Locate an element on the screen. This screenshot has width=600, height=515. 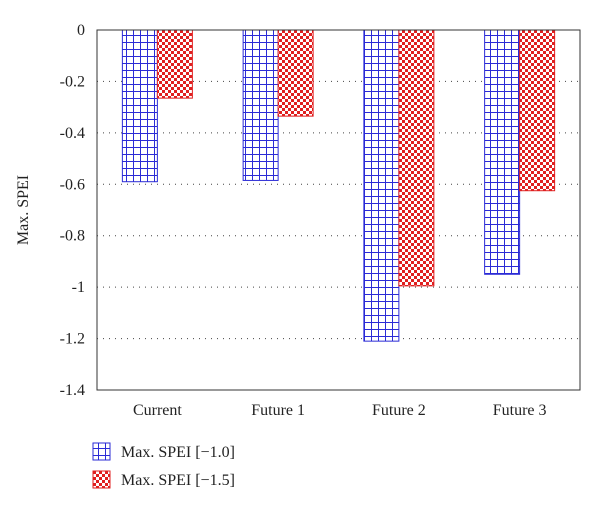
y-tick-label: -0.4 is located at coordinates (72, 133).